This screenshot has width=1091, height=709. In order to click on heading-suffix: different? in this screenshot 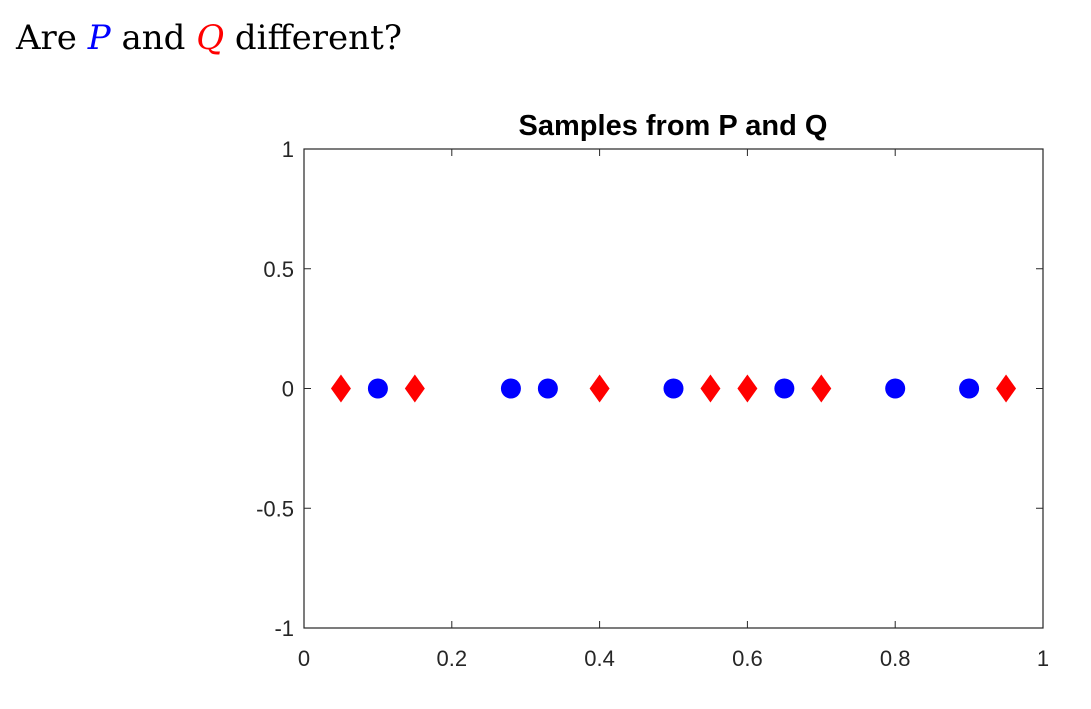, I will do `click(313, 38)`.